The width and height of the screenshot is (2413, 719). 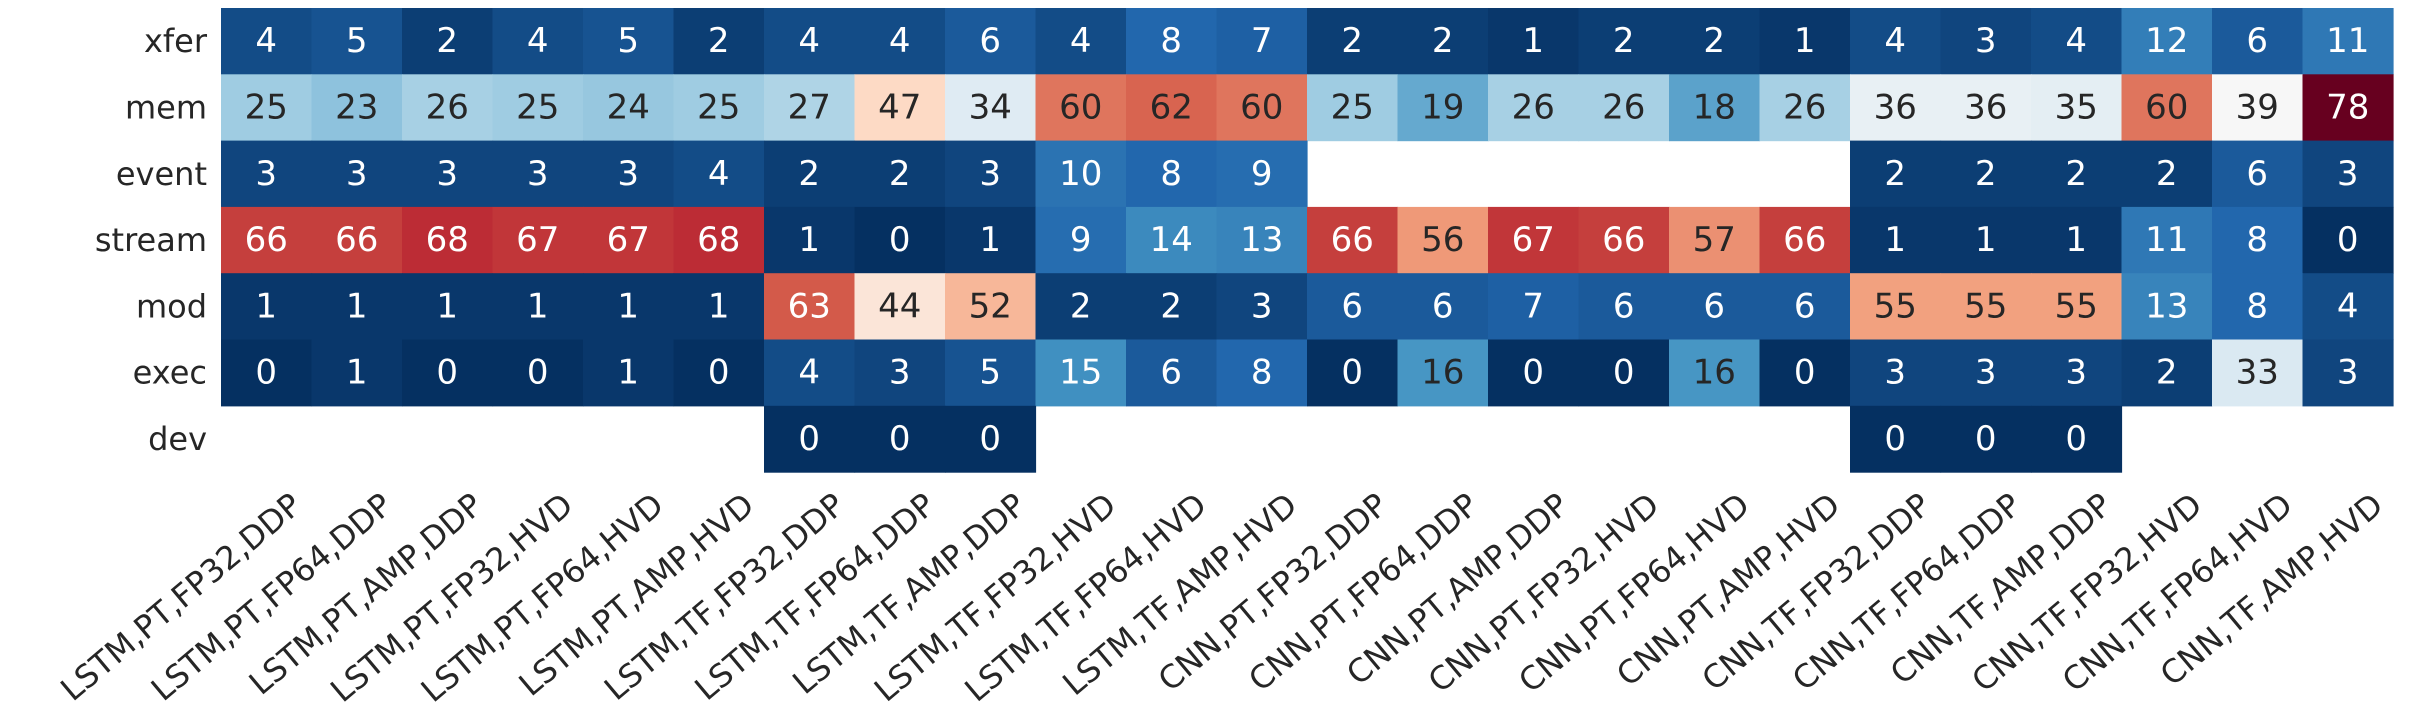 I want to click on cell-value-label: 63, so click(x=809, y=306).